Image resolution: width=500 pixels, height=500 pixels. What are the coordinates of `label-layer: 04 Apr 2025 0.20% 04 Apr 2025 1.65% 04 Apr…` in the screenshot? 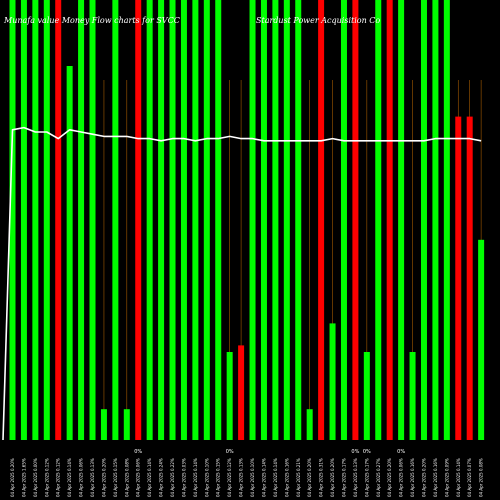 It's located at (247, 473).